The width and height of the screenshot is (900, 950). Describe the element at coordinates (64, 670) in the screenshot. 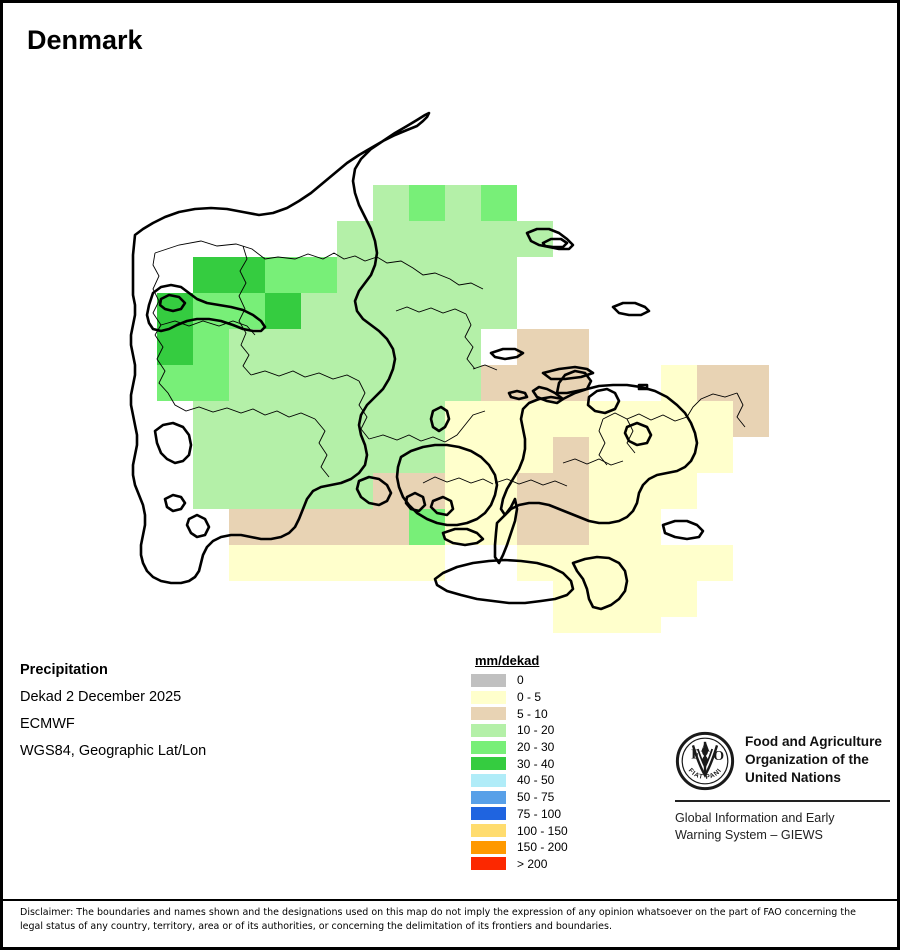

I see `info-variable: Precipitation` at that location.